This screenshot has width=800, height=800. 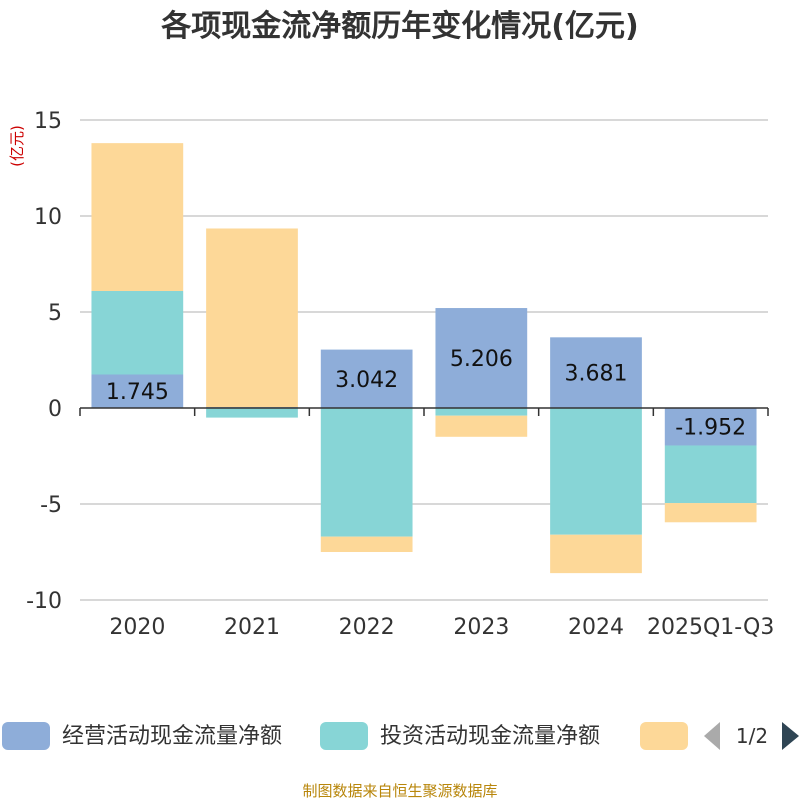 What do you see at coordinates (790, 736) in the screenshot?
I see `legend-next-arrow-icon` at bounding box center [790, 736].